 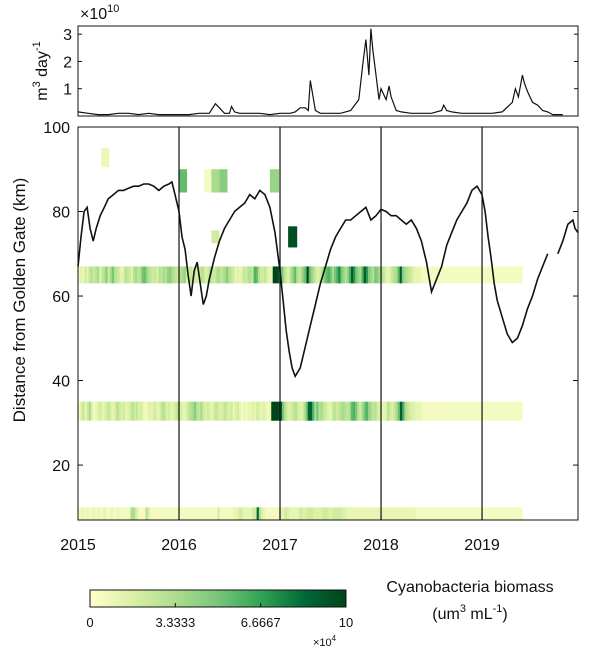 What do you see at coordinates (325, 641) in the screenshot?
I see `colorbar-scale-label: ×10⁴` at bounding box center [325, 641].